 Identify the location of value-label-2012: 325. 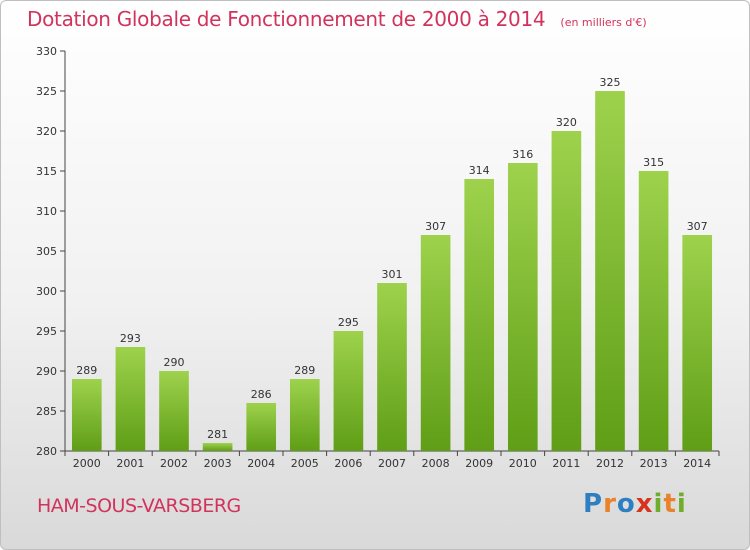
(610, 82).